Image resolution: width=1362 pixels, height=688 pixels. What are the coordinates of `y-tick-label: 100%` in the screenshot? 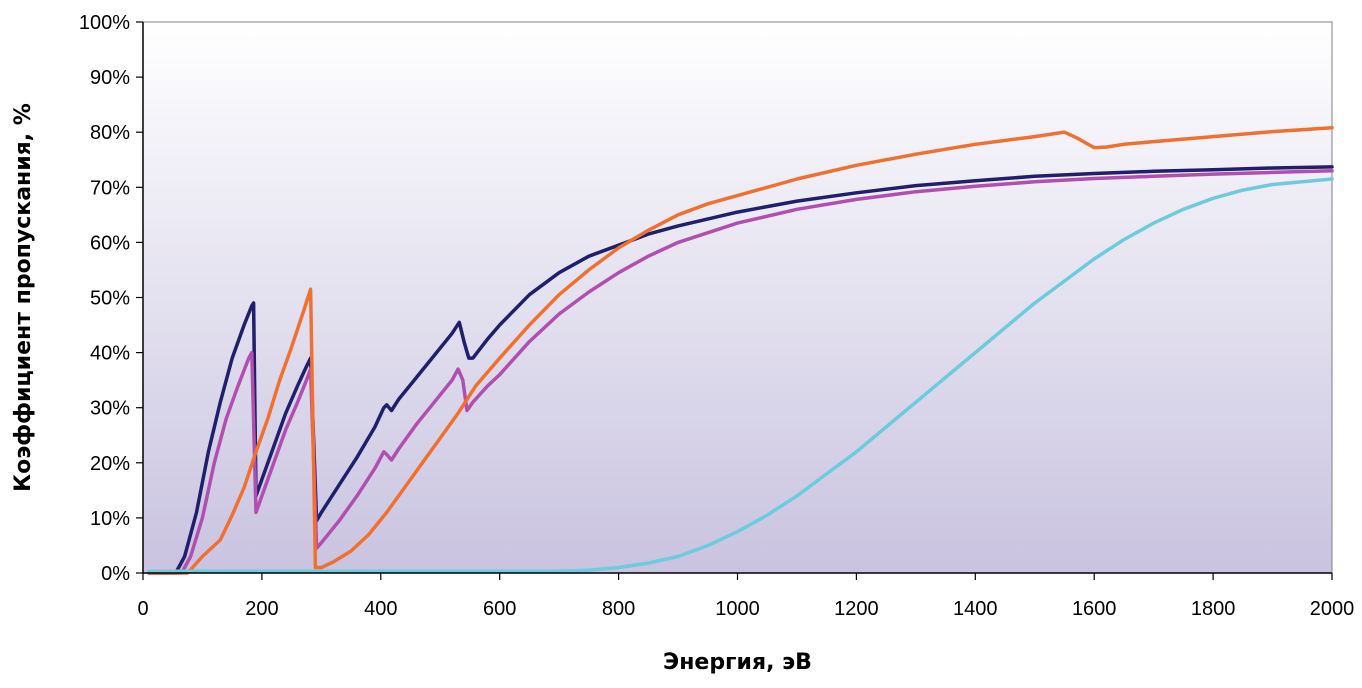 It's located at (104, 23).